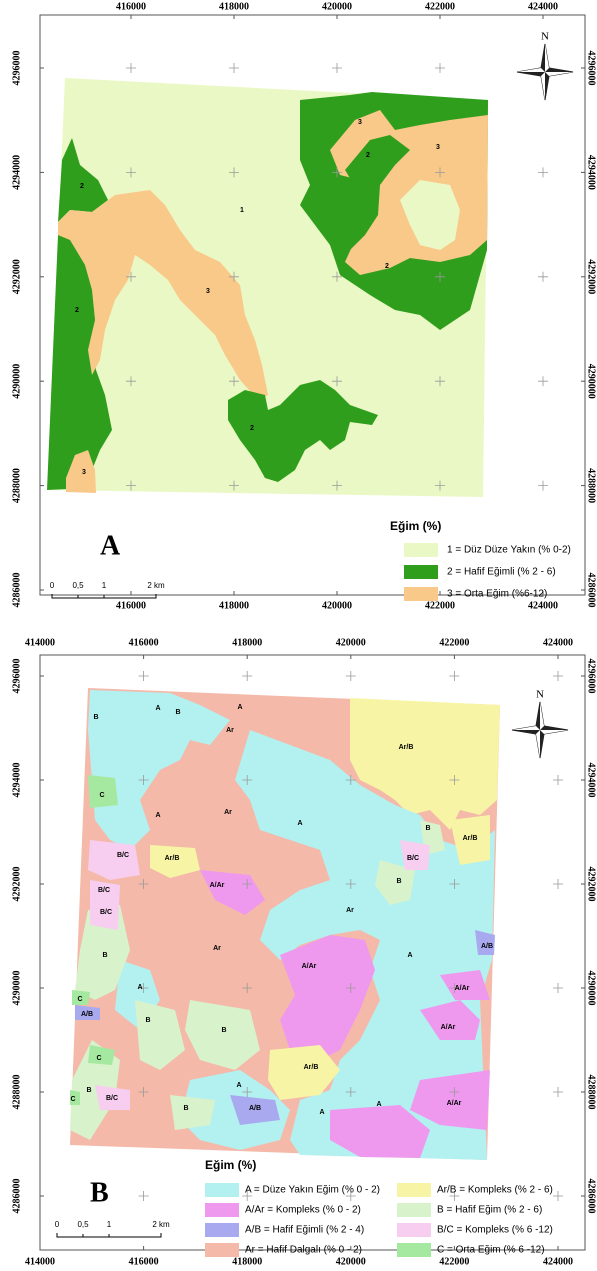 The height and width of the screenshot is (1271, 597). What do you see at coordinates (304, 1230) in the screenshot?
I see `legend-label: A/B = Hafif Eğimli (% 2 - 4)` at bounding box center [304, 1230].